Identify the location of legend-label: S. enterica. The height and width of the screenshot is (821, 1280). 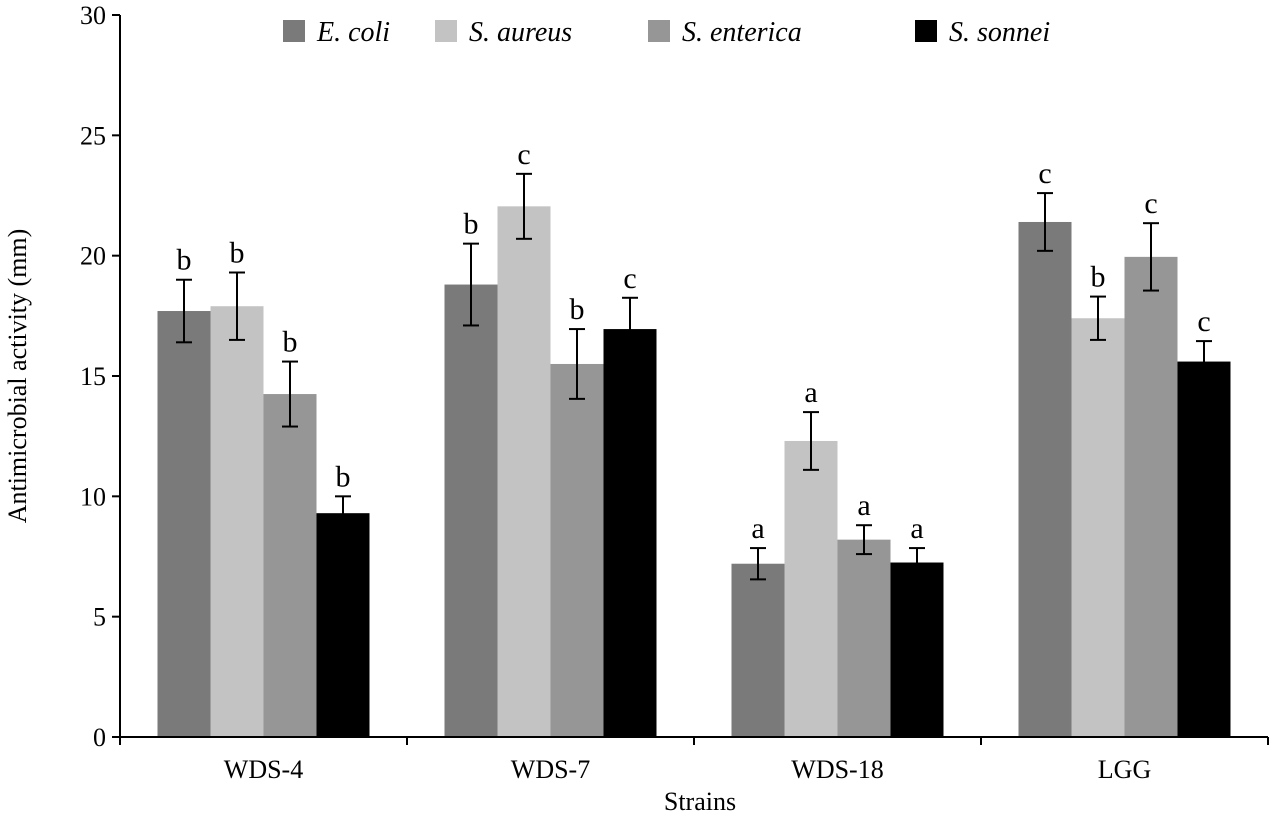
(742, 32).